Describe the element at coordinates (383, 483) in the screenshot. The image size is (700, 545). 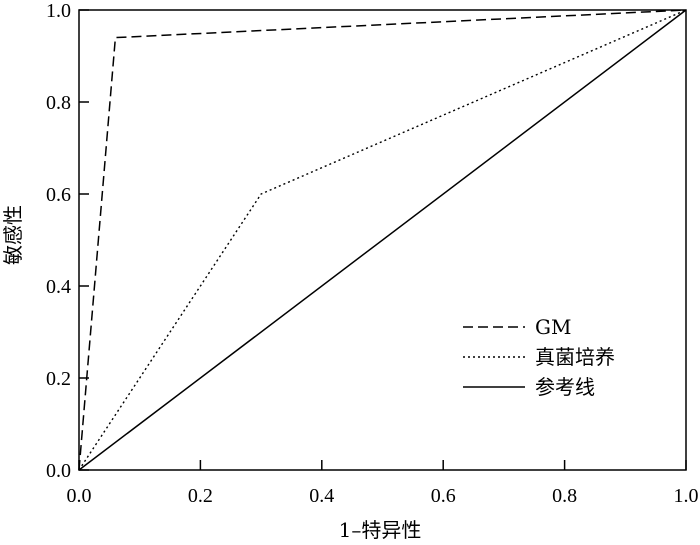
I see `x-axis-ticks: 0.0 0.2 0.4 0.6 0.8 1.0` at that location.